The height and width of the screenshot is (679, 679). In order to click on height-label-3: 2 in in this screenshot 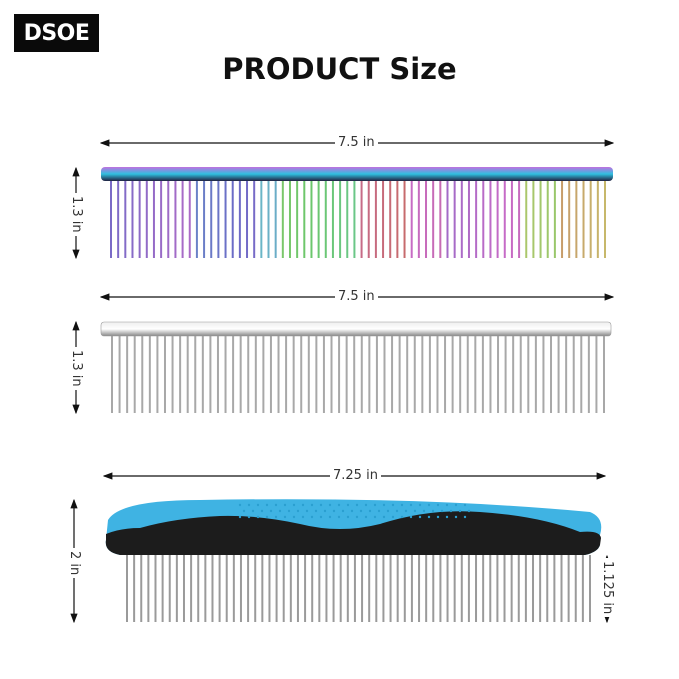, I will do `click(74, 563)`.